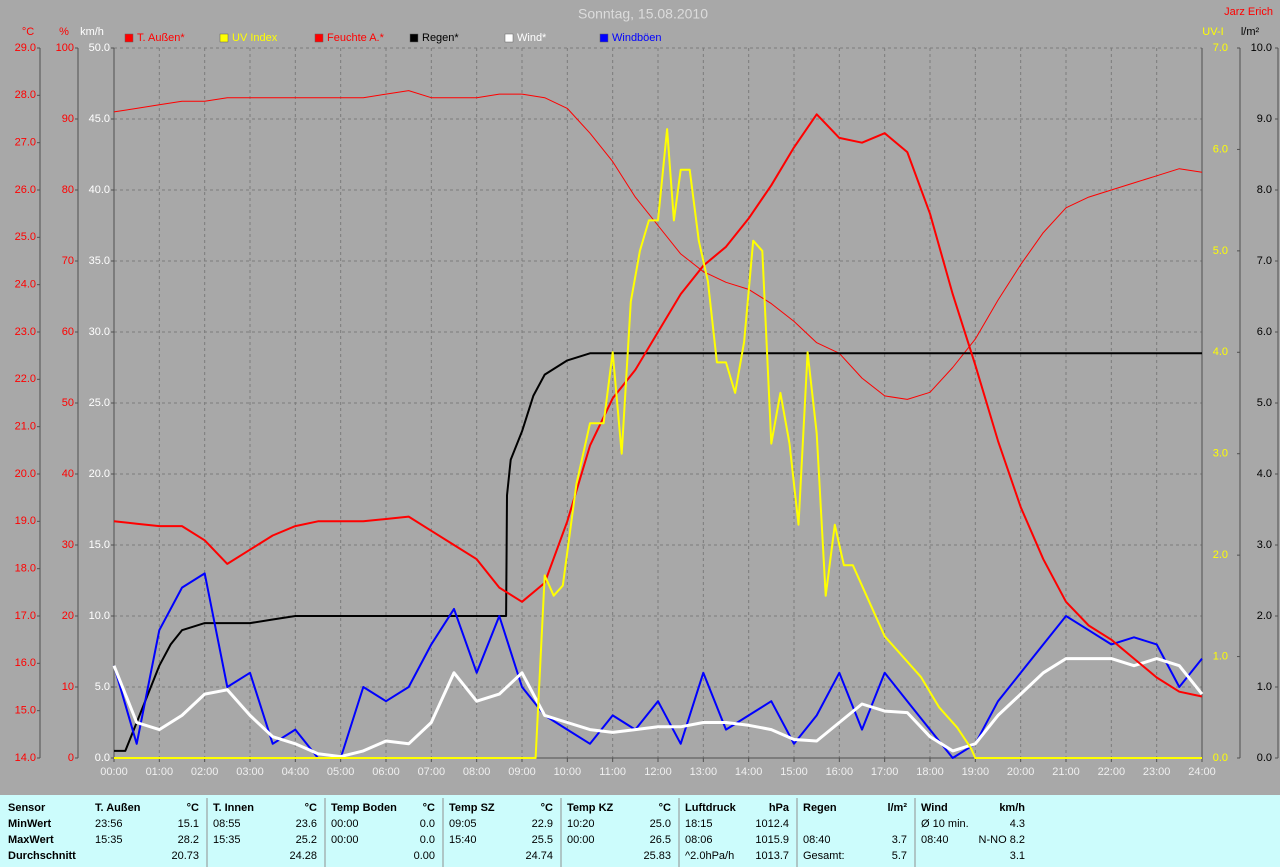  Describe the element at coordinates (25, 48) in the screenshot. I see `y-tick-label: 29.0` at that location.